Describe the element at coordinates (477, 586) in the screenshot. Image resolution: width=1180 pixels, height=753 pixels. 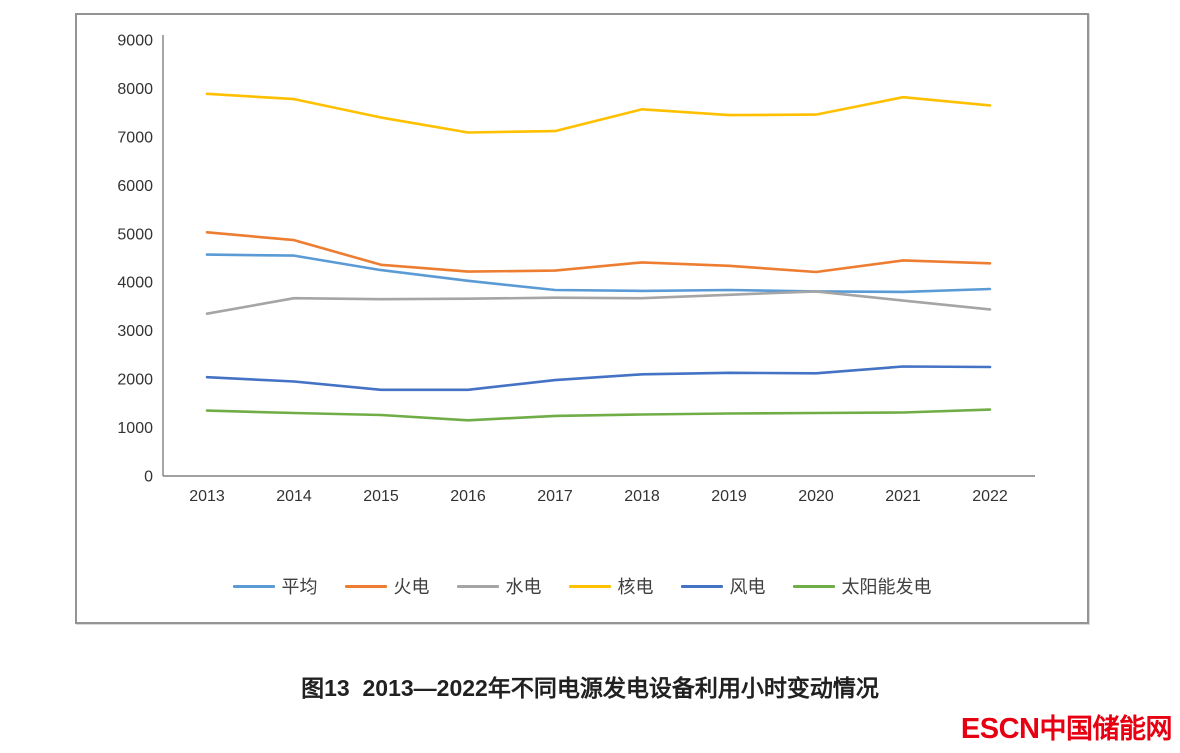
I see `legend-swatch-hydro` at that location.